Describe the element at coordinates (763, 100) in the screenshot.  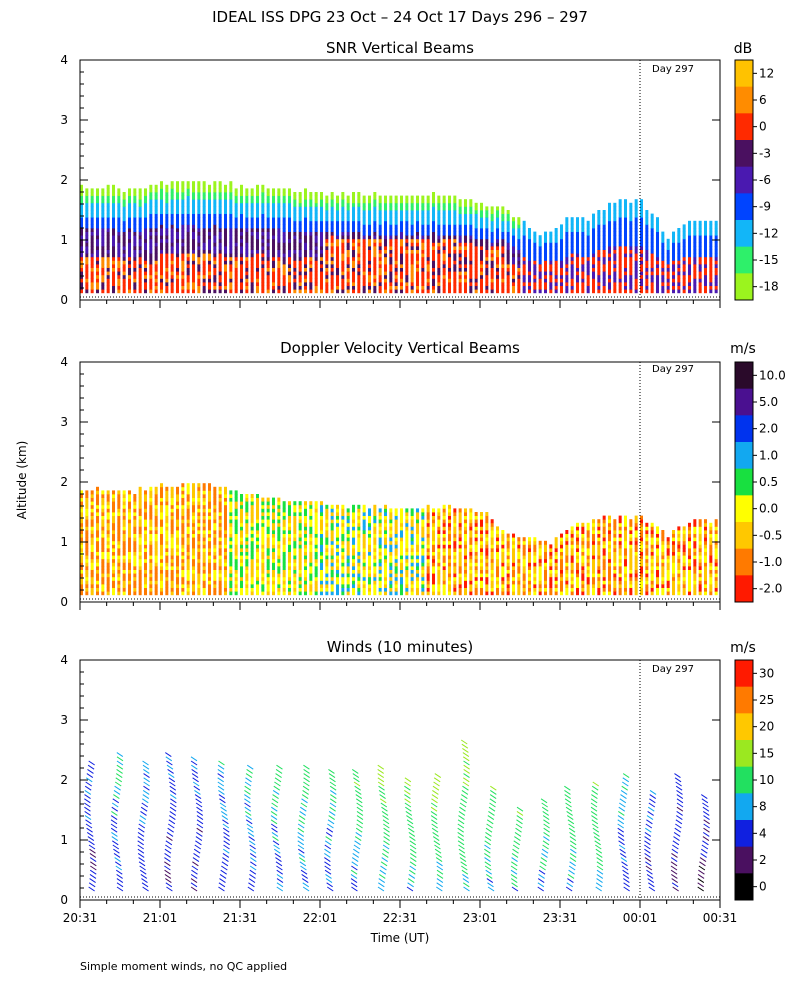
I see `snr-colorbar-label: 6` at that location.